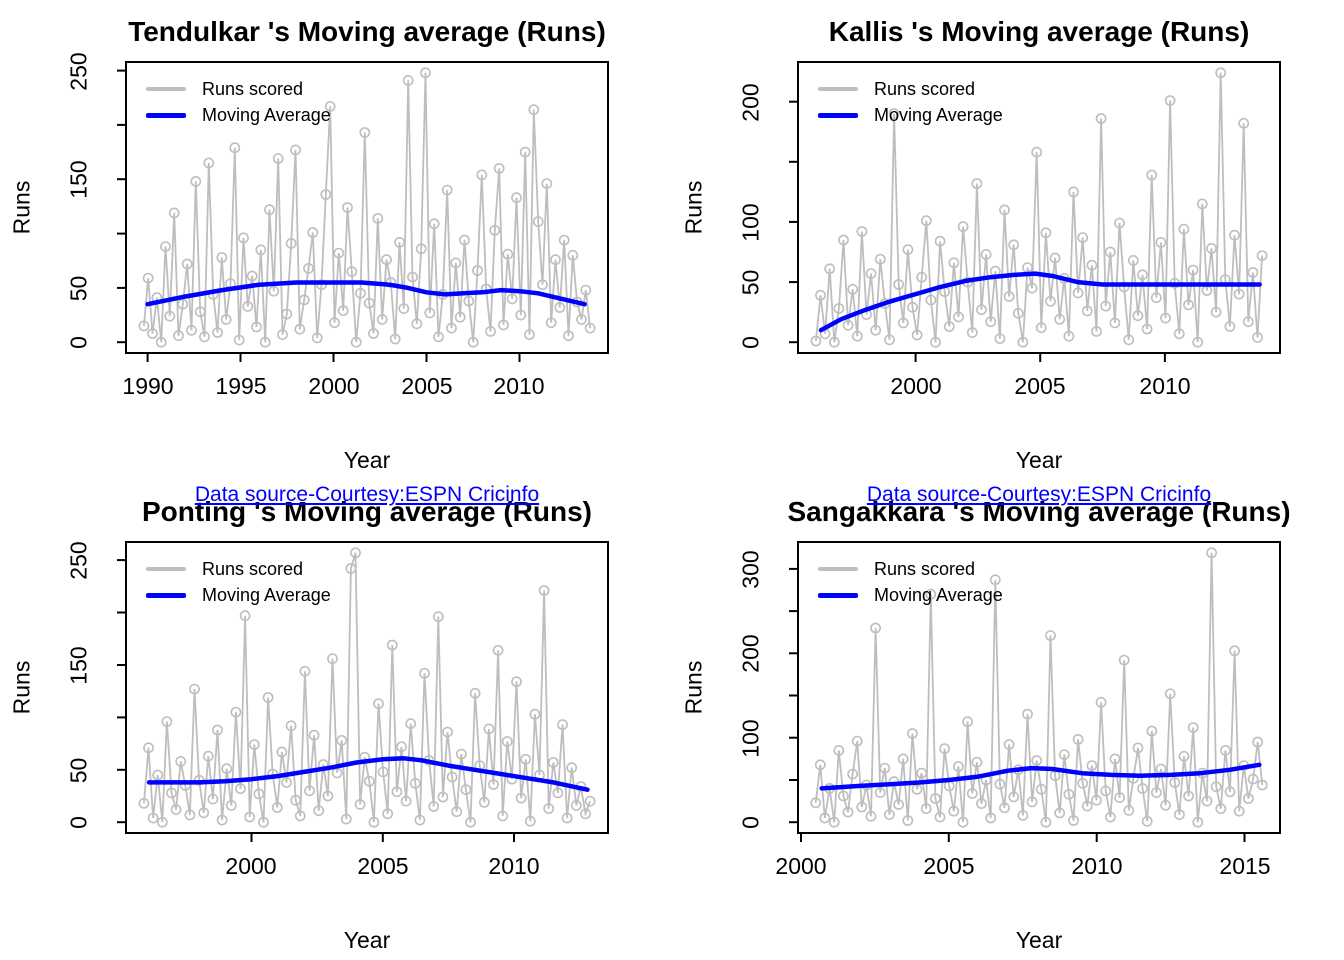 This screenshot has height=960, width=1344. I want to click on x-tick-label: 1995, so click(241, 386).